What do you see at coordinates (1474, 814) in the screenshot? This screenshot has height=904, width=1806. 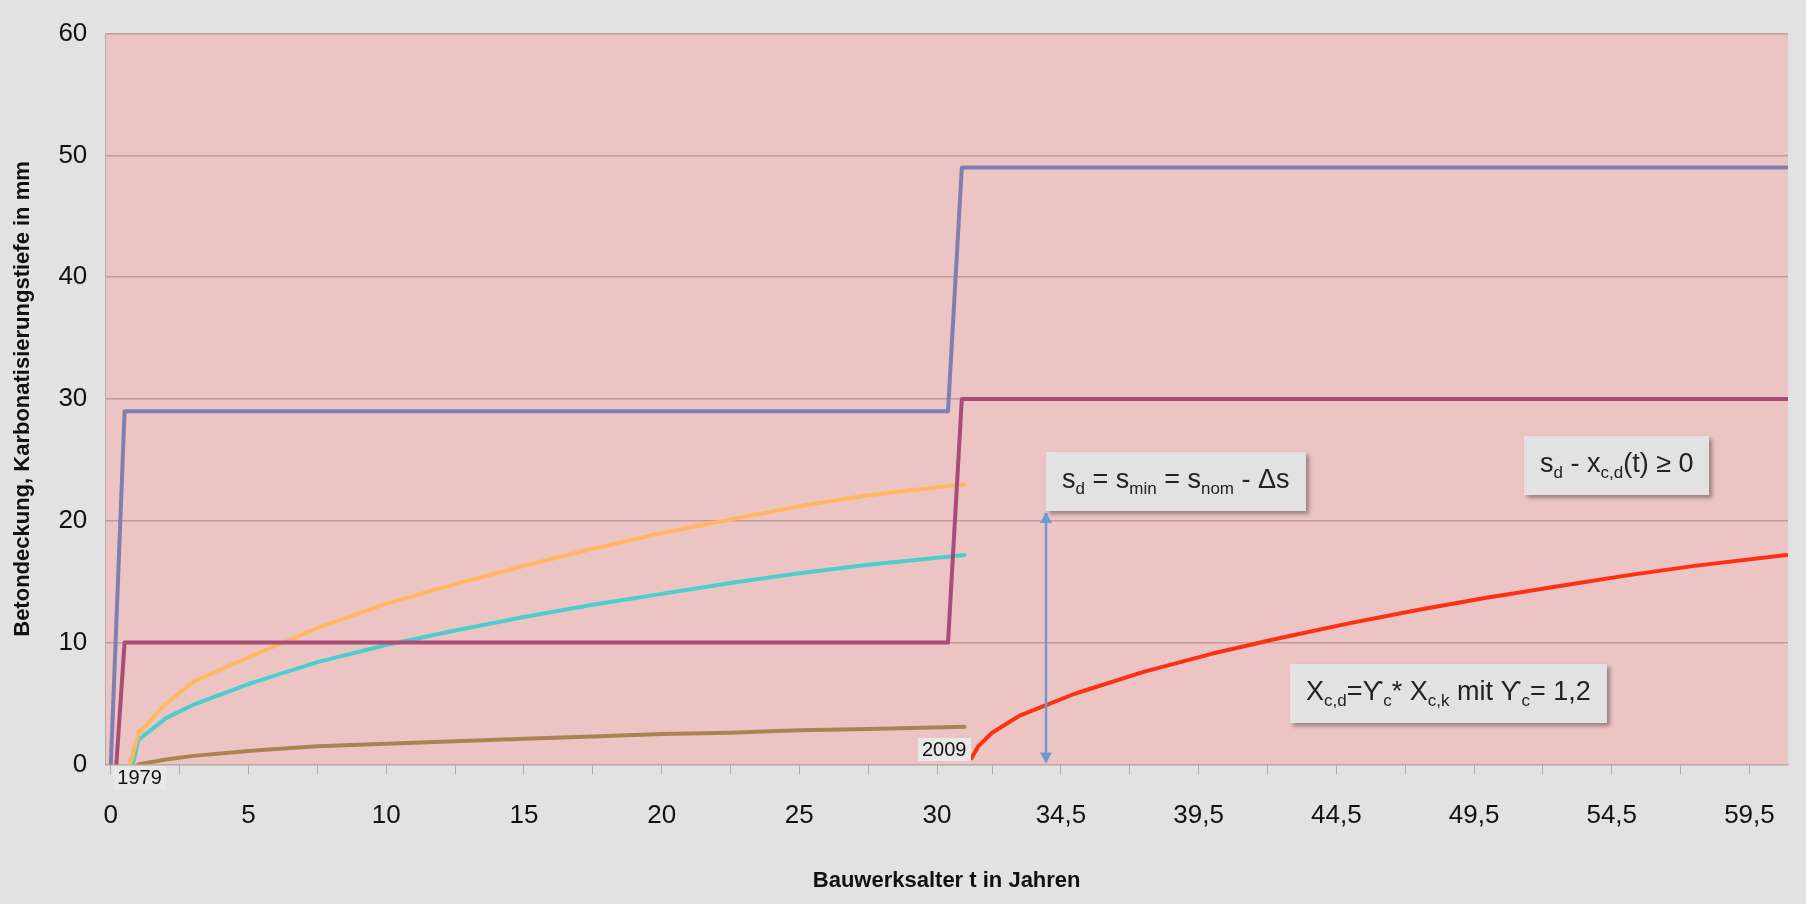 I see `x-tick-label: 49,5` at bounding box center [1474, 814].